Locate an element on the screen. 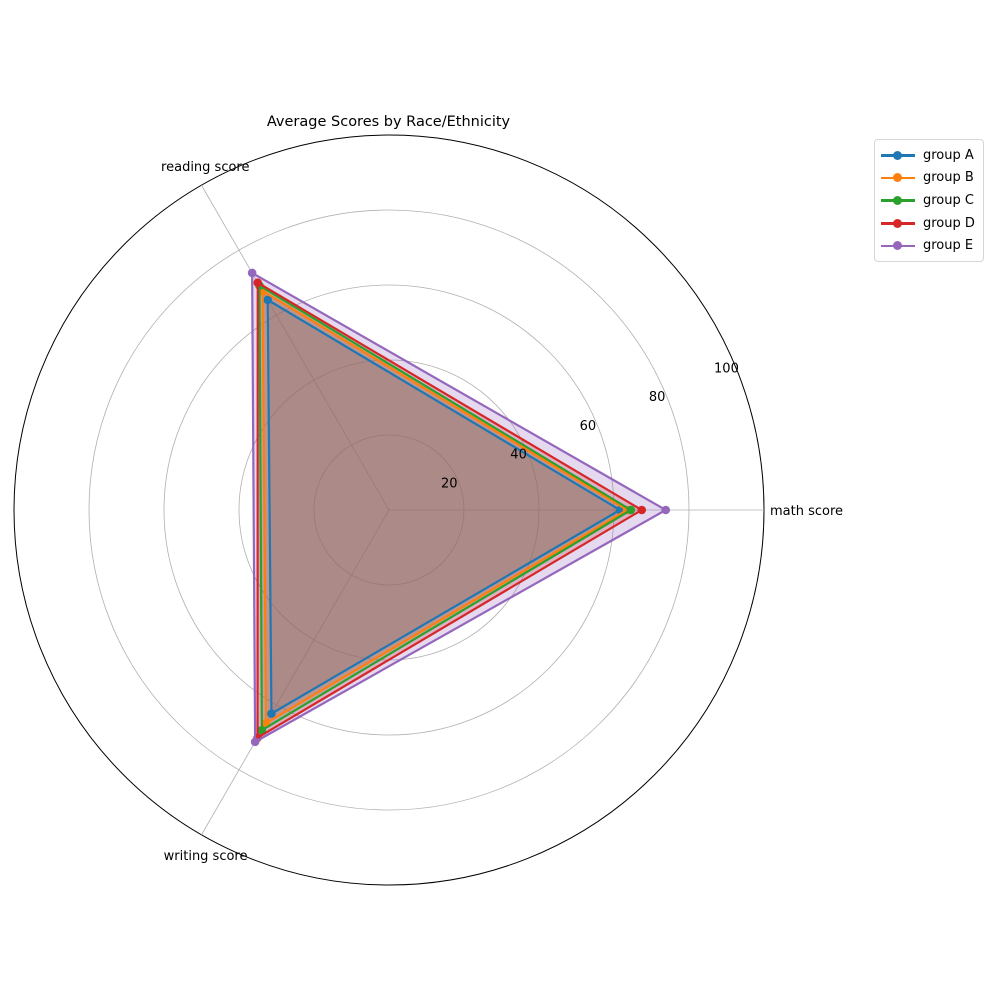 Image resolution: width=1000 pixels, height=1000 pixels. chart-title: Average Scores by Race/Ethnicity is located at coordinates (388, 122).